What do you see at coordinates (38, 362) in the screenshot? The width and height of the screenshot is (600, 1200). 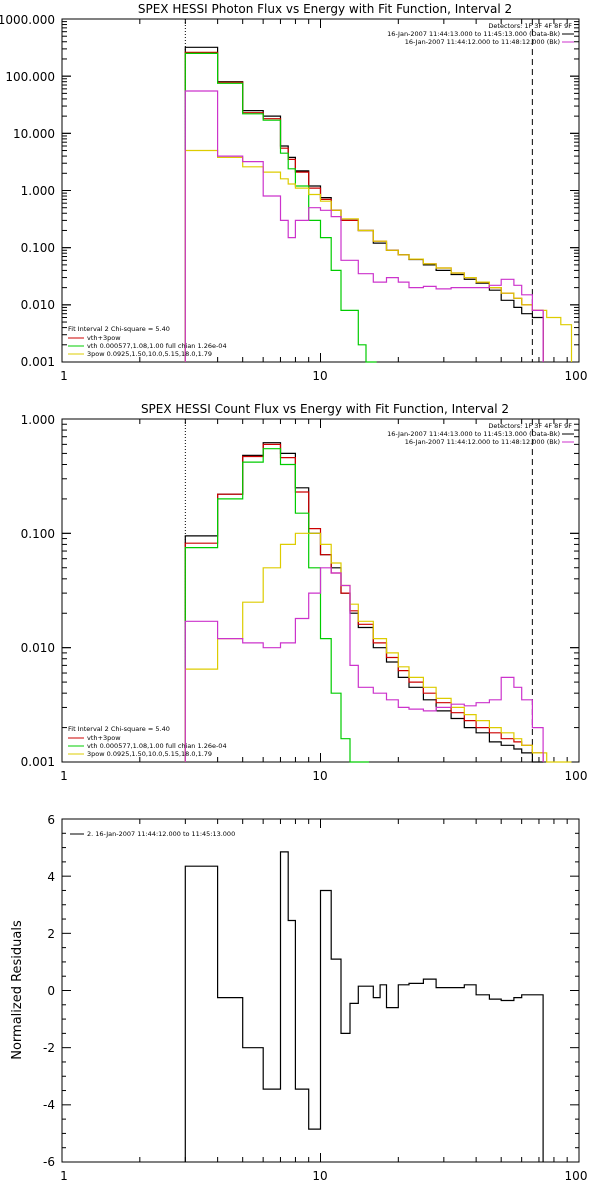 I see `photon-y-tick-0.001: 0.001` at bounding box center [38, 362].